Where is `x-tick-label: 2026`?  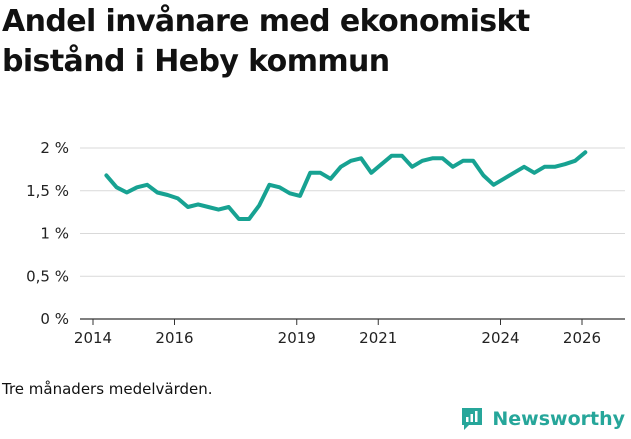
x-tick-label: 2026 is located at coordinates (582, 338).